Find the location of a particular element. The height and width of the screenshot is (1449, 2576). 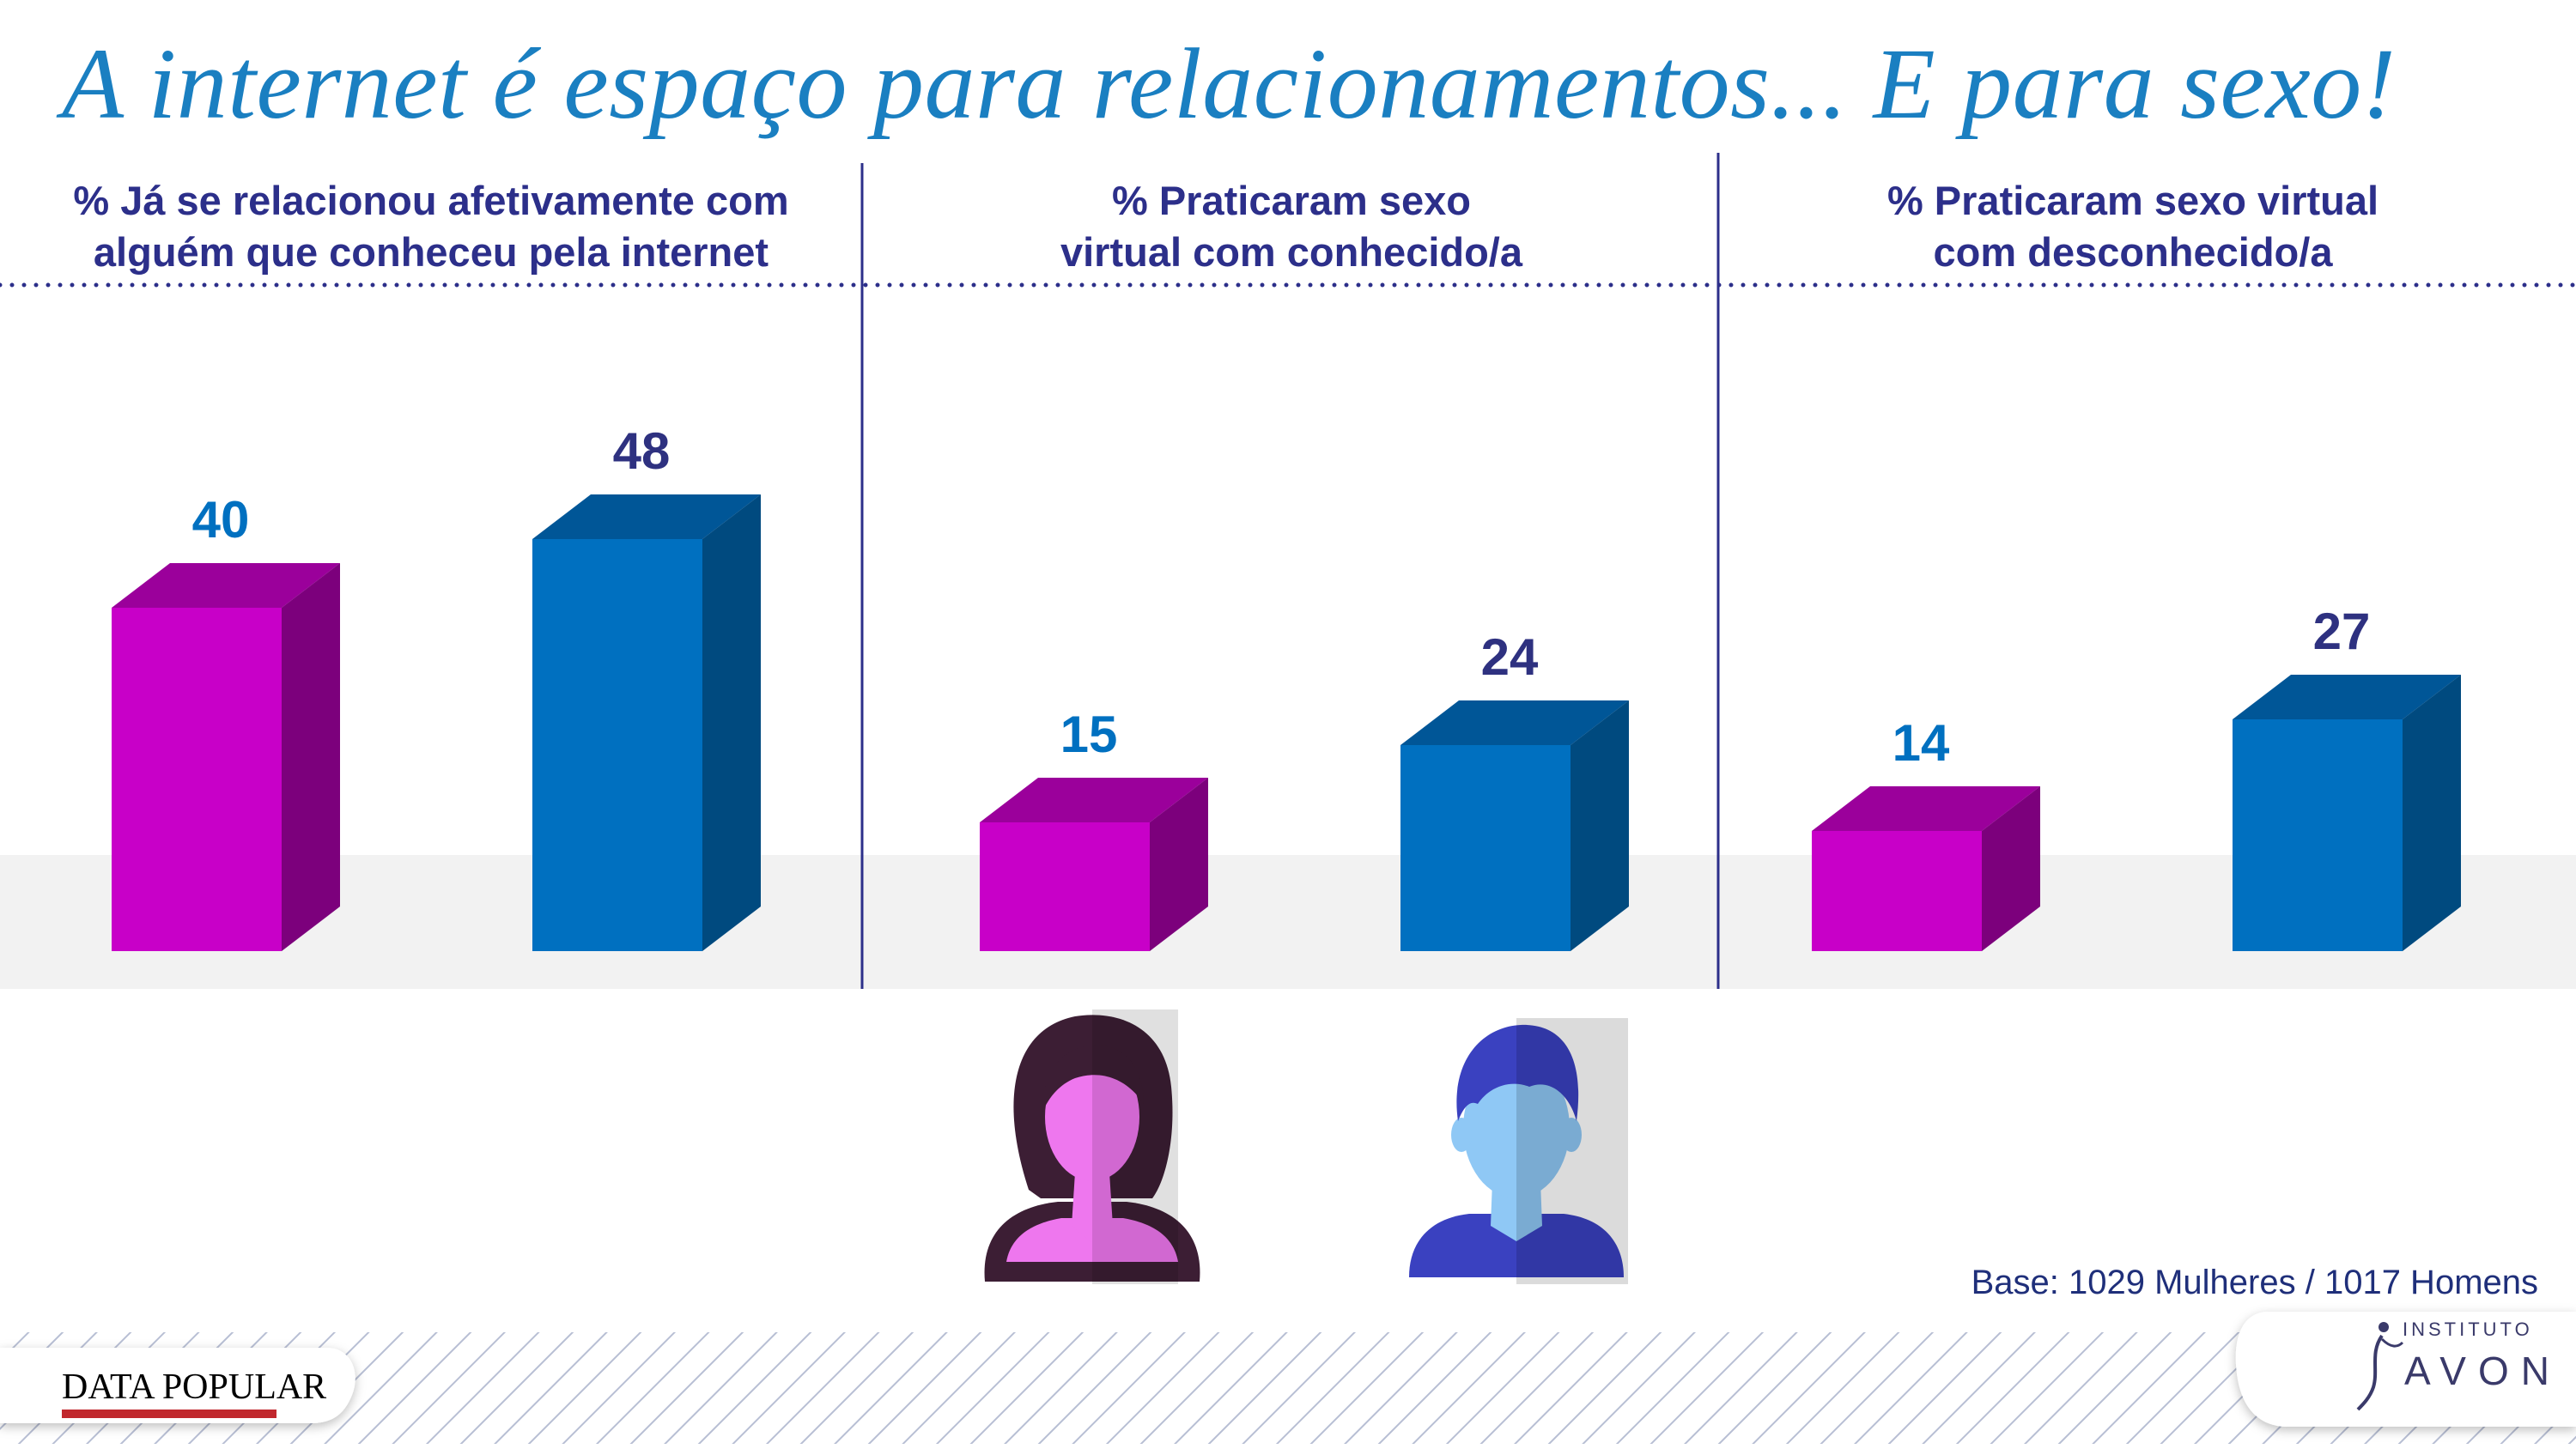

bar-value-label: 40 is located at coordinates (221, 520).